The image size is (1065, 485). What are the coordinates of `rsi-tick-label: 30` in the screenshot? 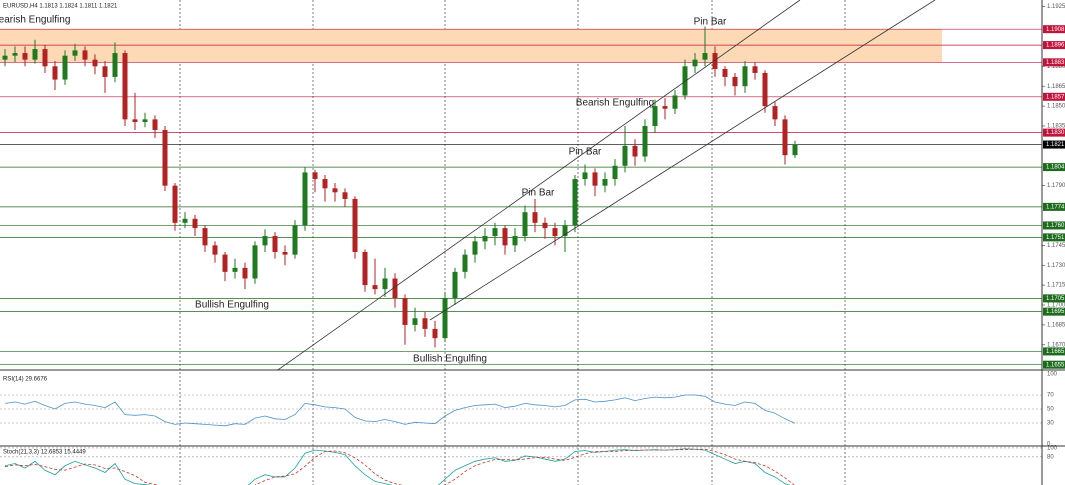 It's located at (1050, 424).